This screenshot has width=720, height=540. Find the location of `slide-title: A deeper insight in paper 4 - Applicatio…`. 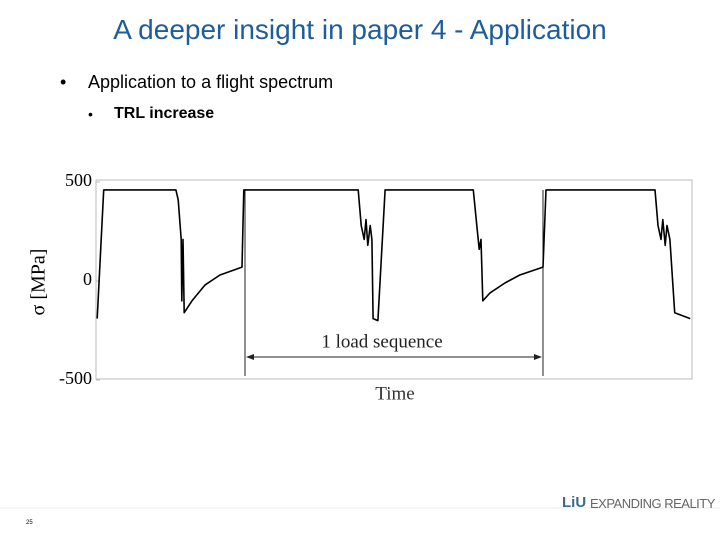

slide-title: A deeper insight in paper 4 - Applicatio… is located at coordinates (360, 29).